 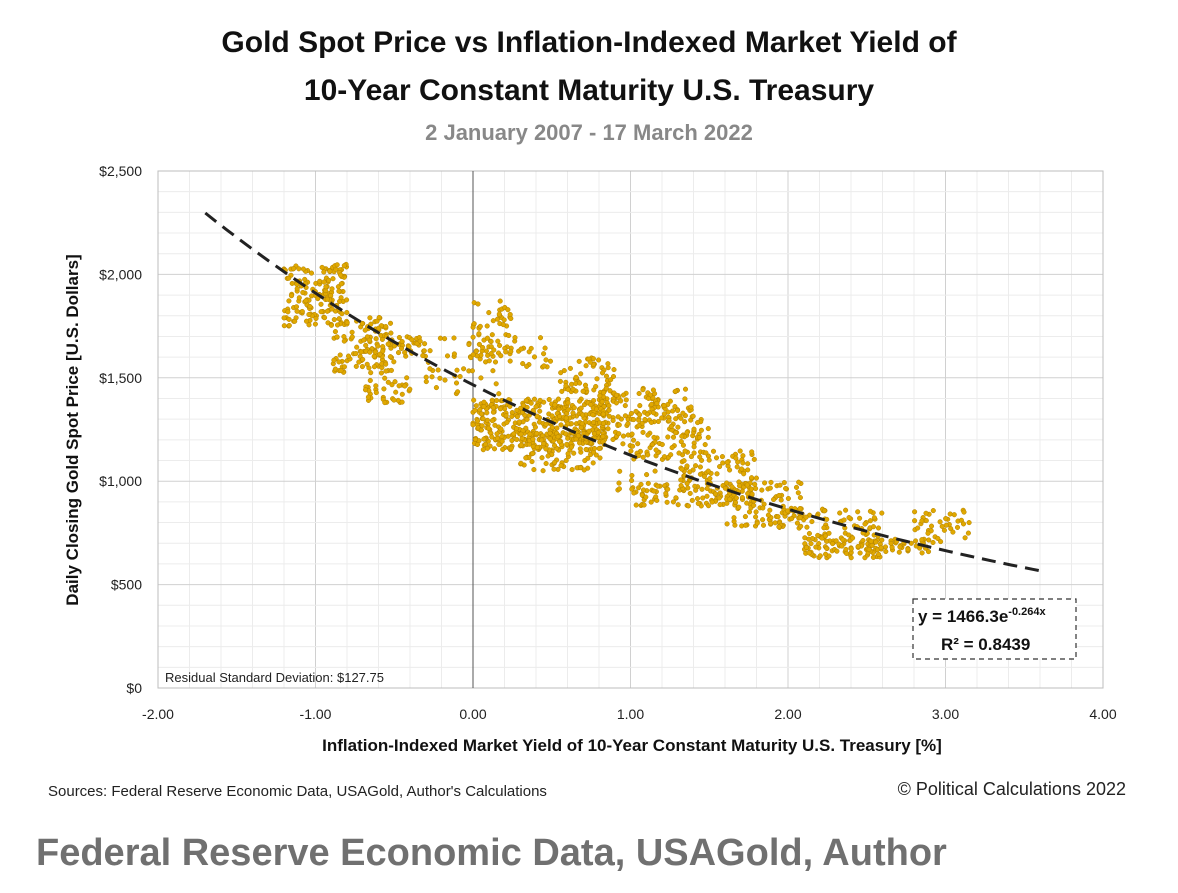 I want to click on r-squared-label: R² = 0.8439, so click(x=985, y=644).